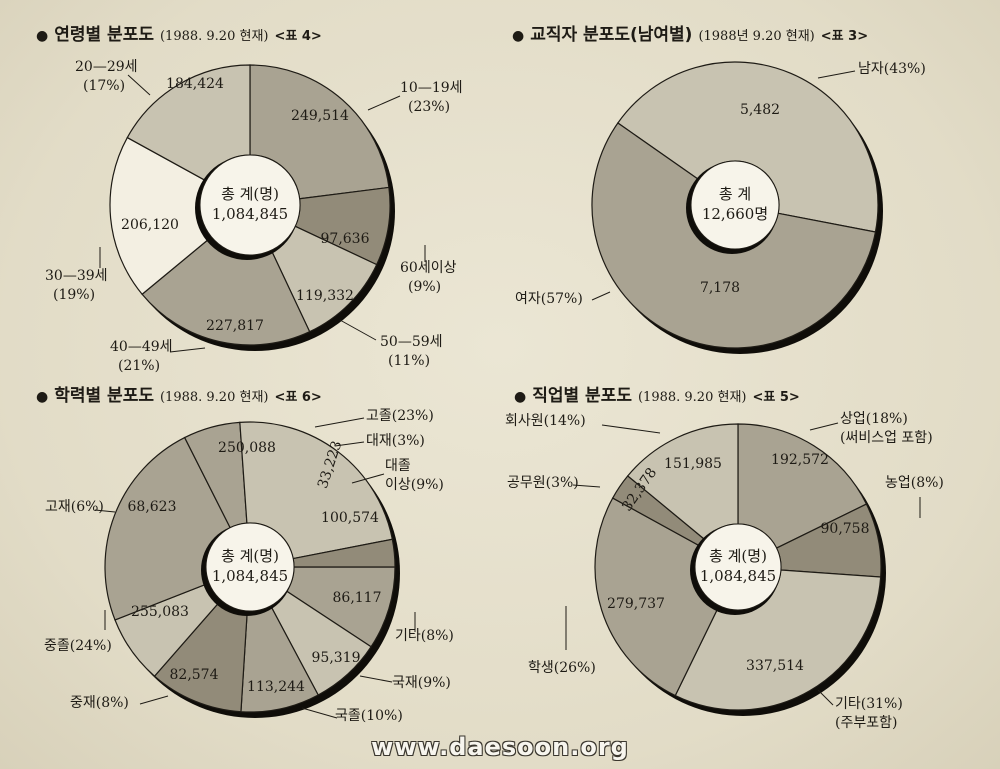 The width and height of the screenshot is (1000, 769). I want to click on teachers-title-text: 교직자 분포도(남여별), so click(611, 35).